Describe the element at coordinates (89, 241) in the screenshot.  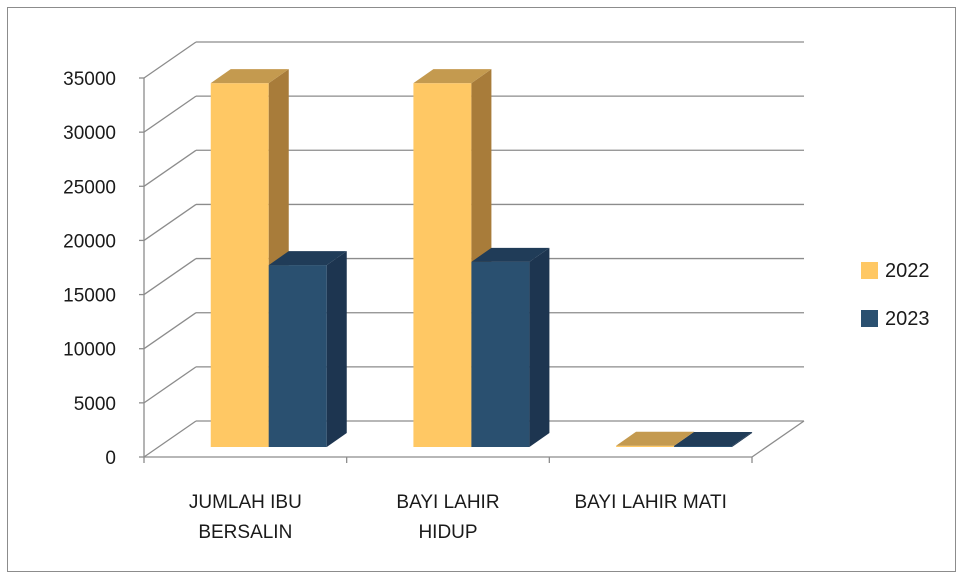
I see `y-tick-label: 20000` at that location.